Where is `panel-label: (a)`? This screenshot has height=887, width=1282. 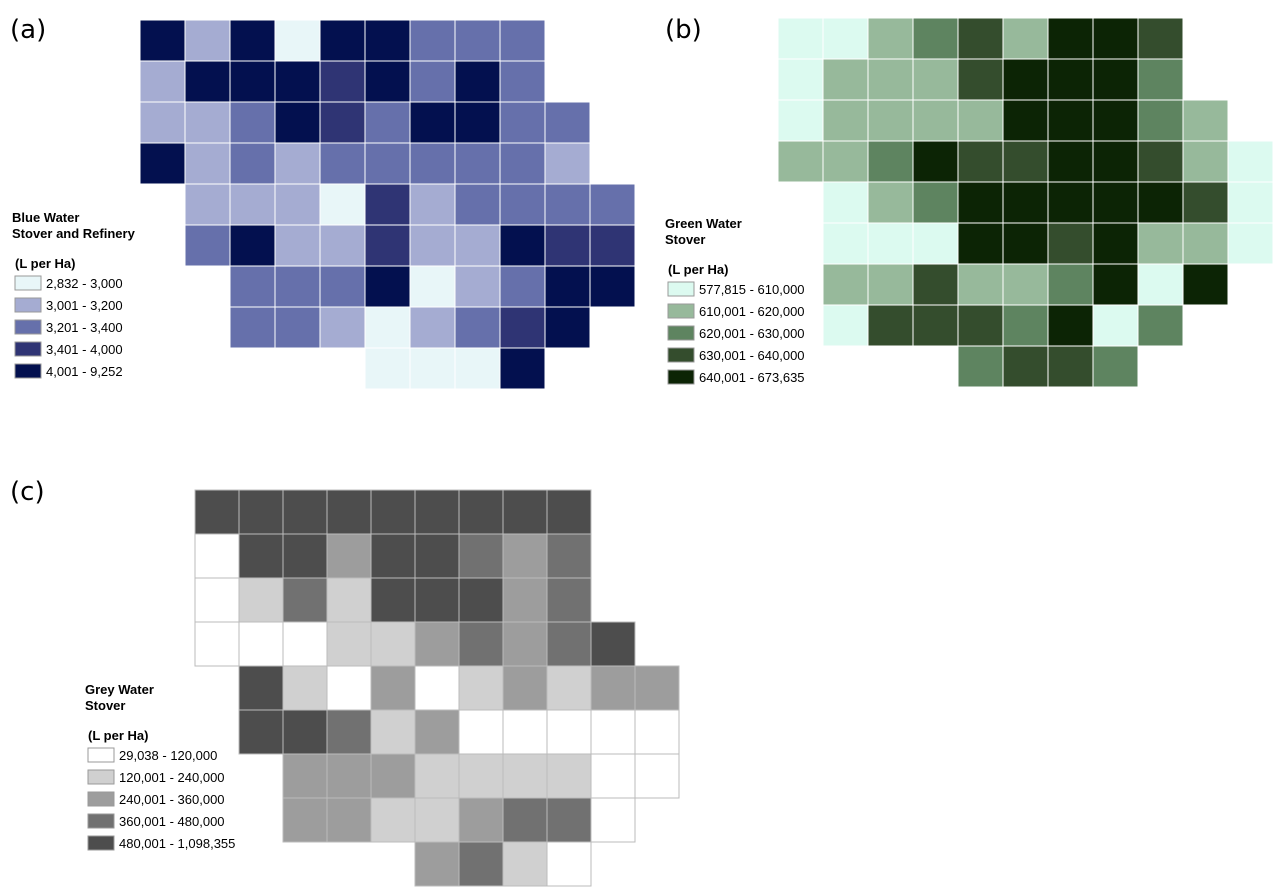 panel-label: (a) is located at coordinates (28, 30).